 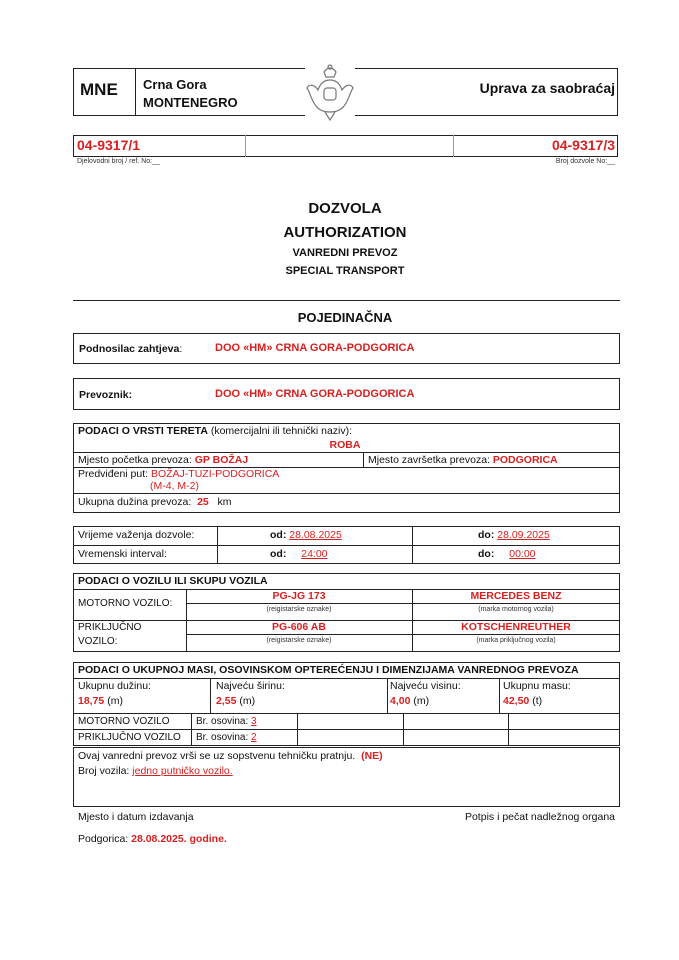 I want to click on carrier-value: DOO «HM» CRNA GORA-PODGORICA, so click(x=315, y=394).